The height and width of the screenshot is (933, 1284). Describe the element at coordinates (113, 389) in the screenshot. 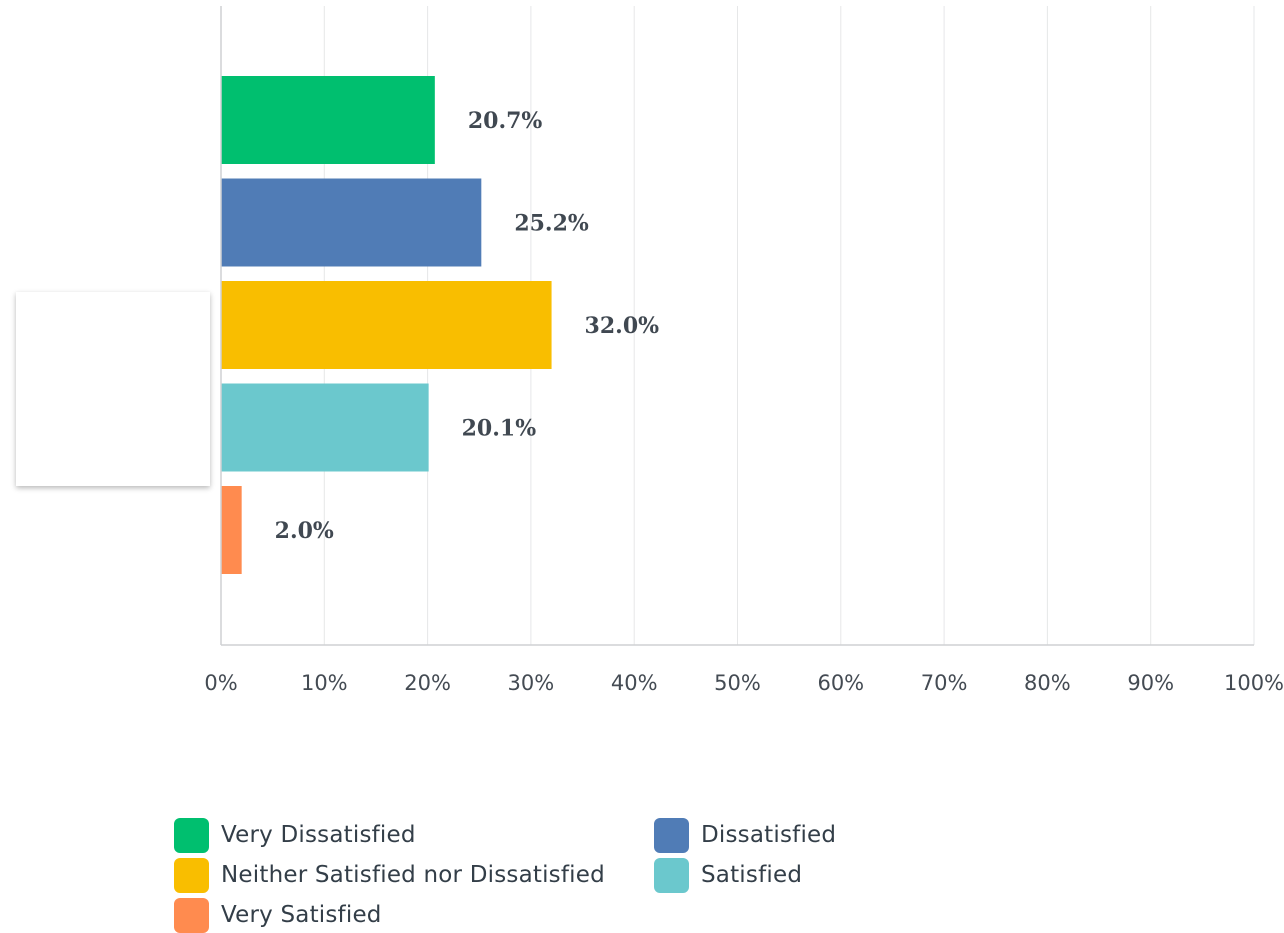

I see `blank-card` at that location.